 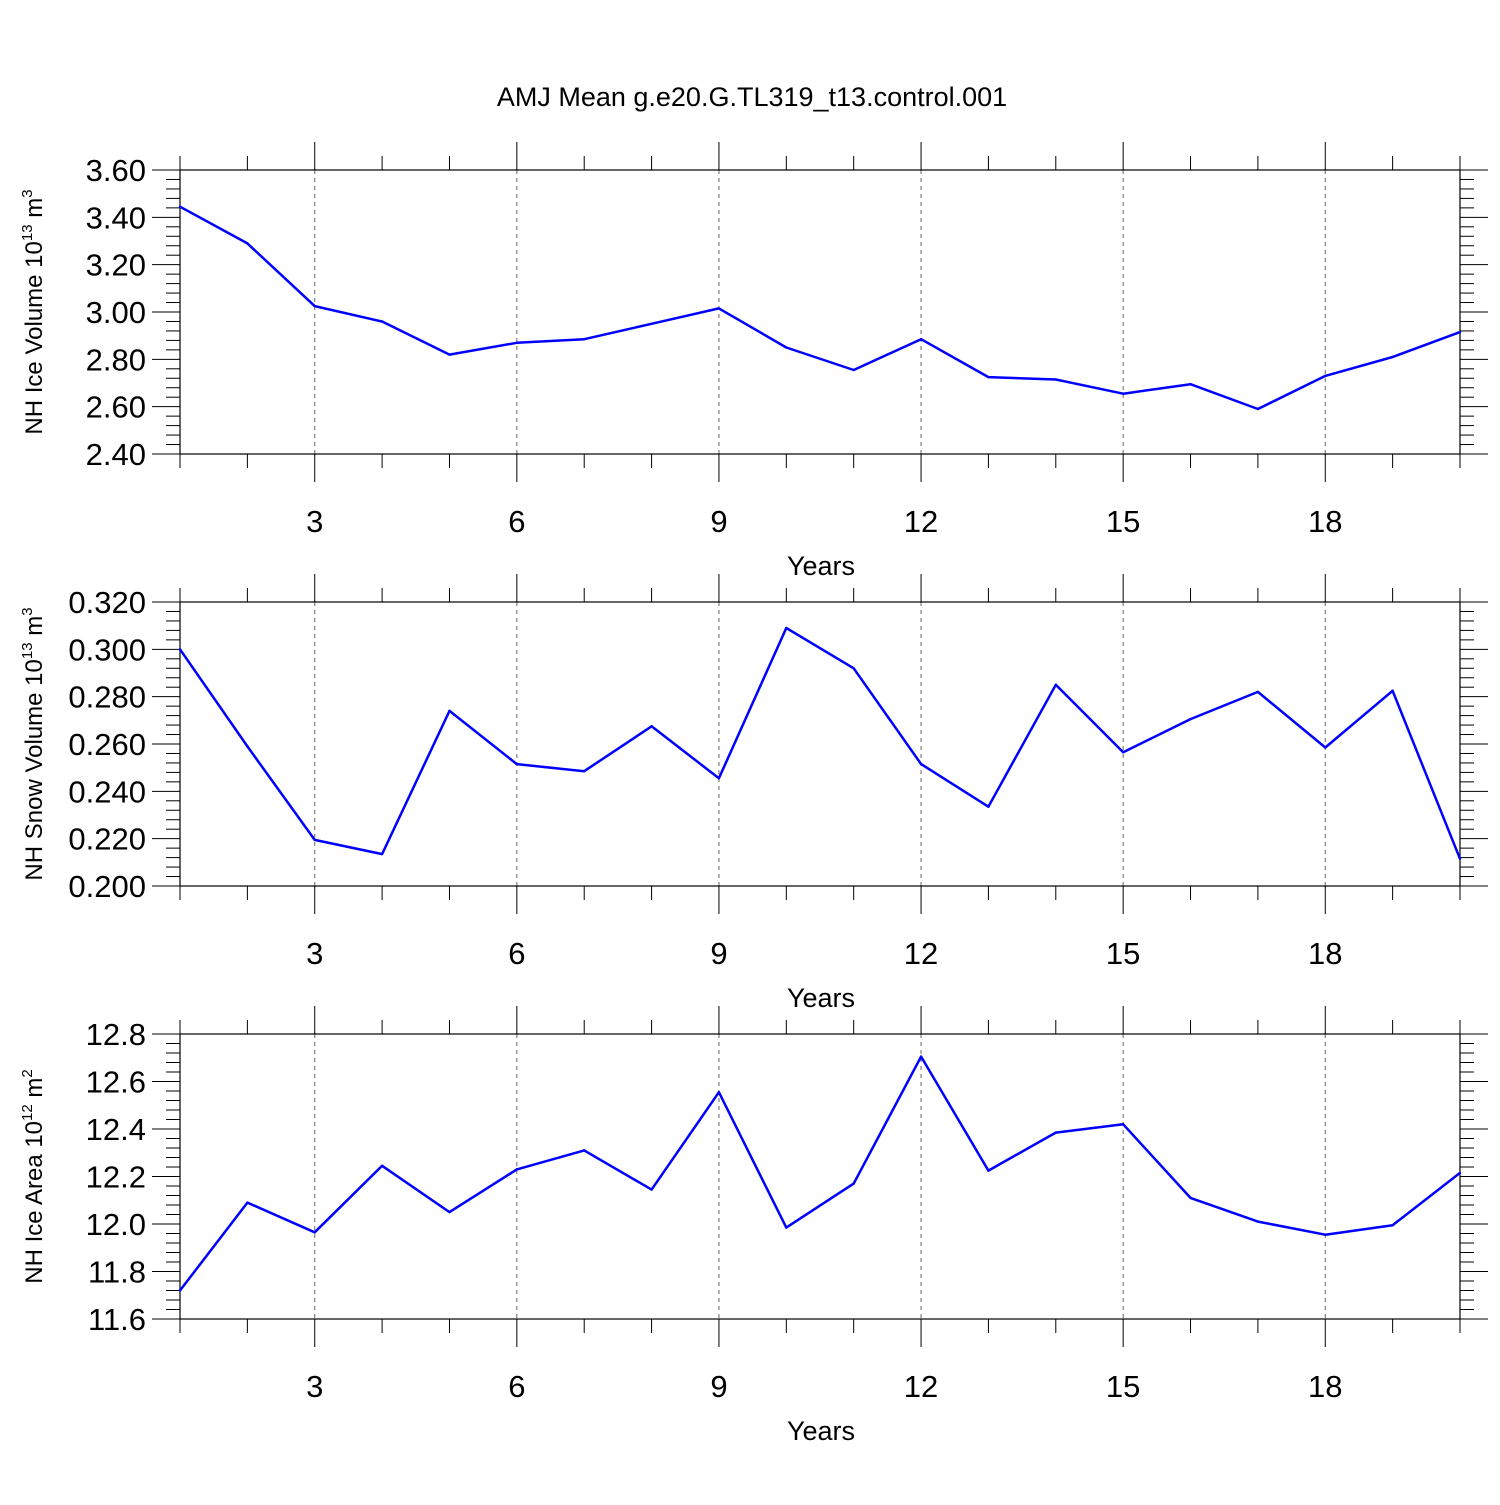 I want to click on y-tick-label: 11.6, so click(x=117, y=1319).